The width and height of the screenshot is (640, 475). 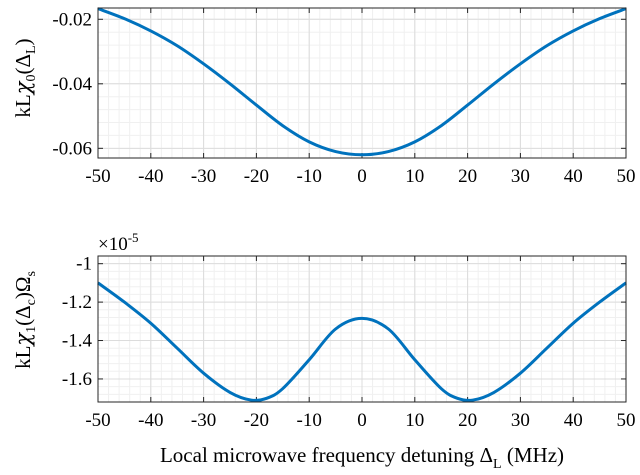 What do you see at coordinates (25, 320) in the screenshot?
I see `bottom-y-axis-label: kLχ1(Δc)Ωs` at bounding box center [25, 320].